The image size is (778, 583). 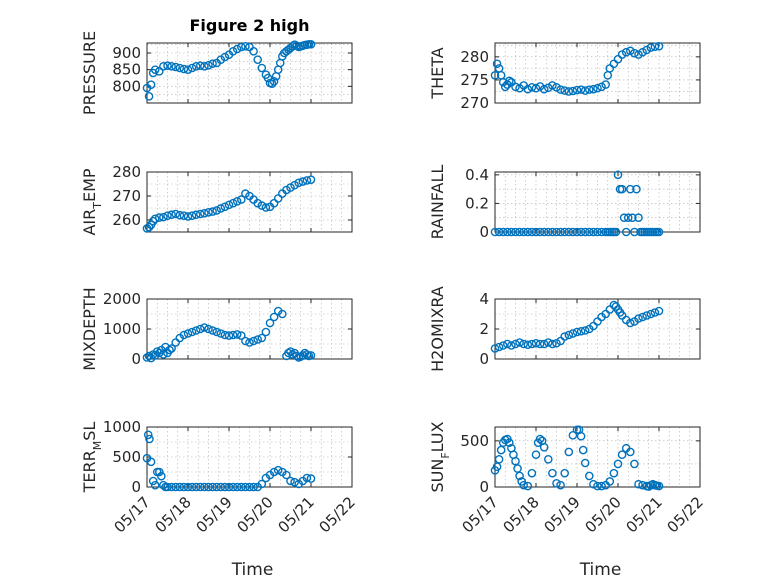 What do you see at coordinates (89, 73) in the screenshot?
I see `y-axis-label-main: PRESSURE` at bounding box center [89, 73].